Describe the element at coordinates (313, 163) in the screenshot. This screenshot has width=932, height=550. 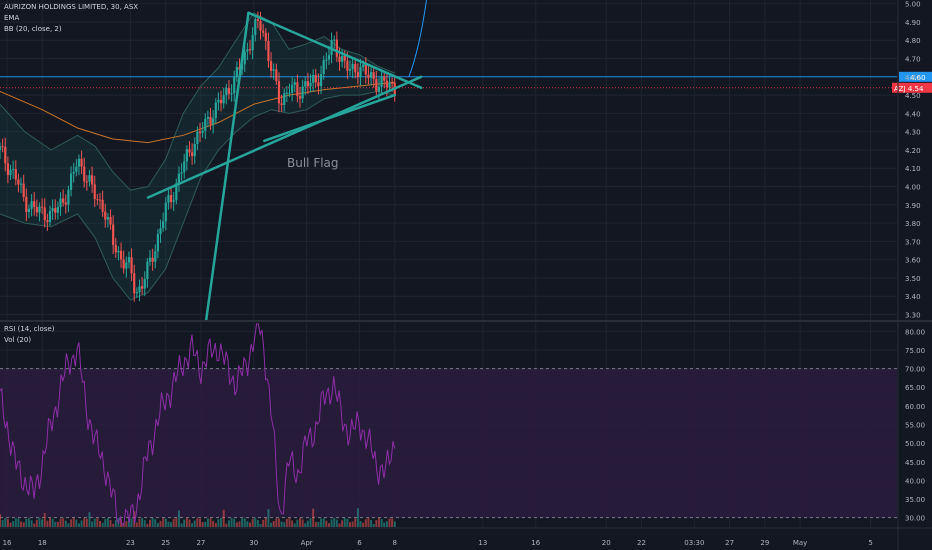
I see `bull-flag-annotation: Bull Flag` at that location.